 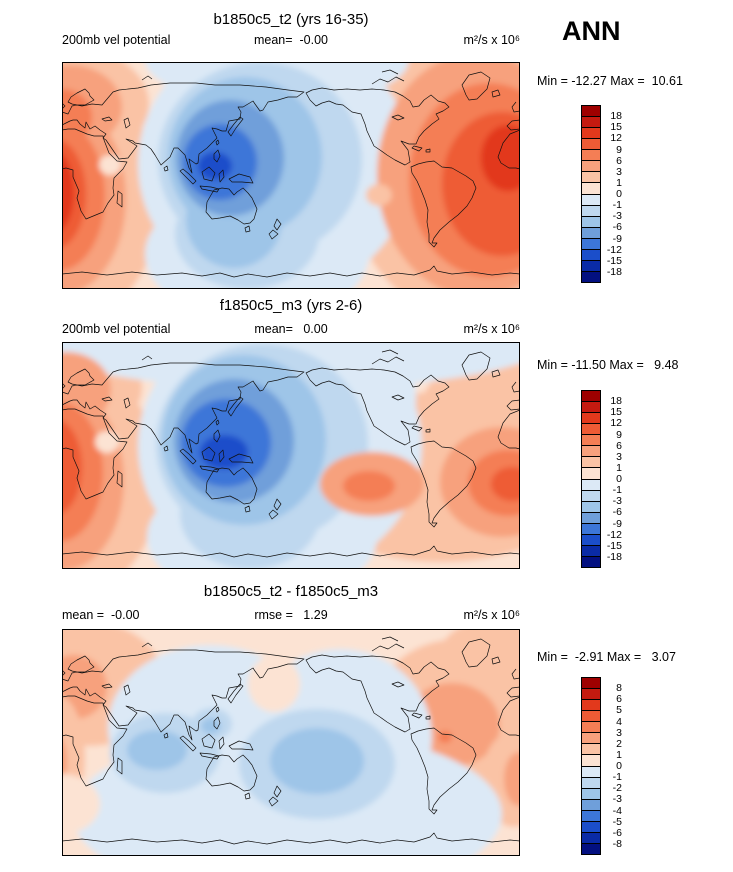 I want to click on colorbar-tick-label: 3, so click(x=619, y=171).